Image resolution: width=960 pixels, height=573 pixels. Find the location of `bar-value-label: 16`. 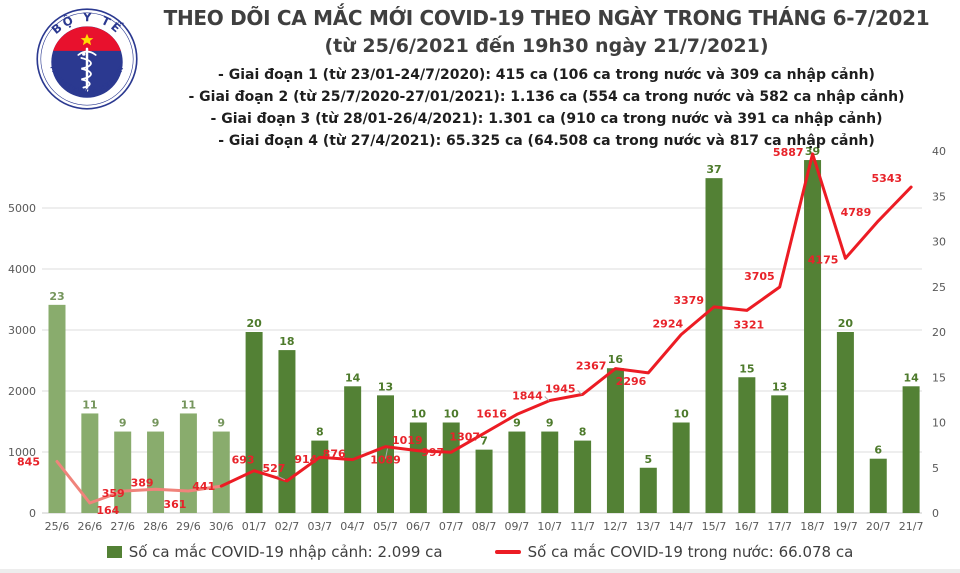

bar-value-label: 16 is located at coordinates (616, 359).